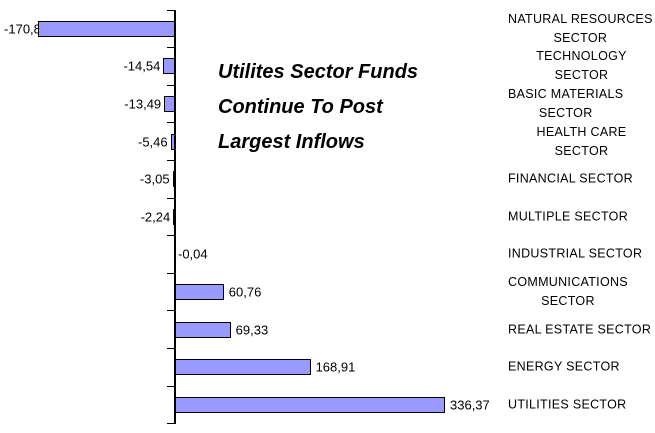 The height and width of the screenshot is (433, 655). What do you see at coordinates (567, 404) in the screenshot?
I see `category-label: UTILITIES SECTOR` at bounding box center [567, 404].